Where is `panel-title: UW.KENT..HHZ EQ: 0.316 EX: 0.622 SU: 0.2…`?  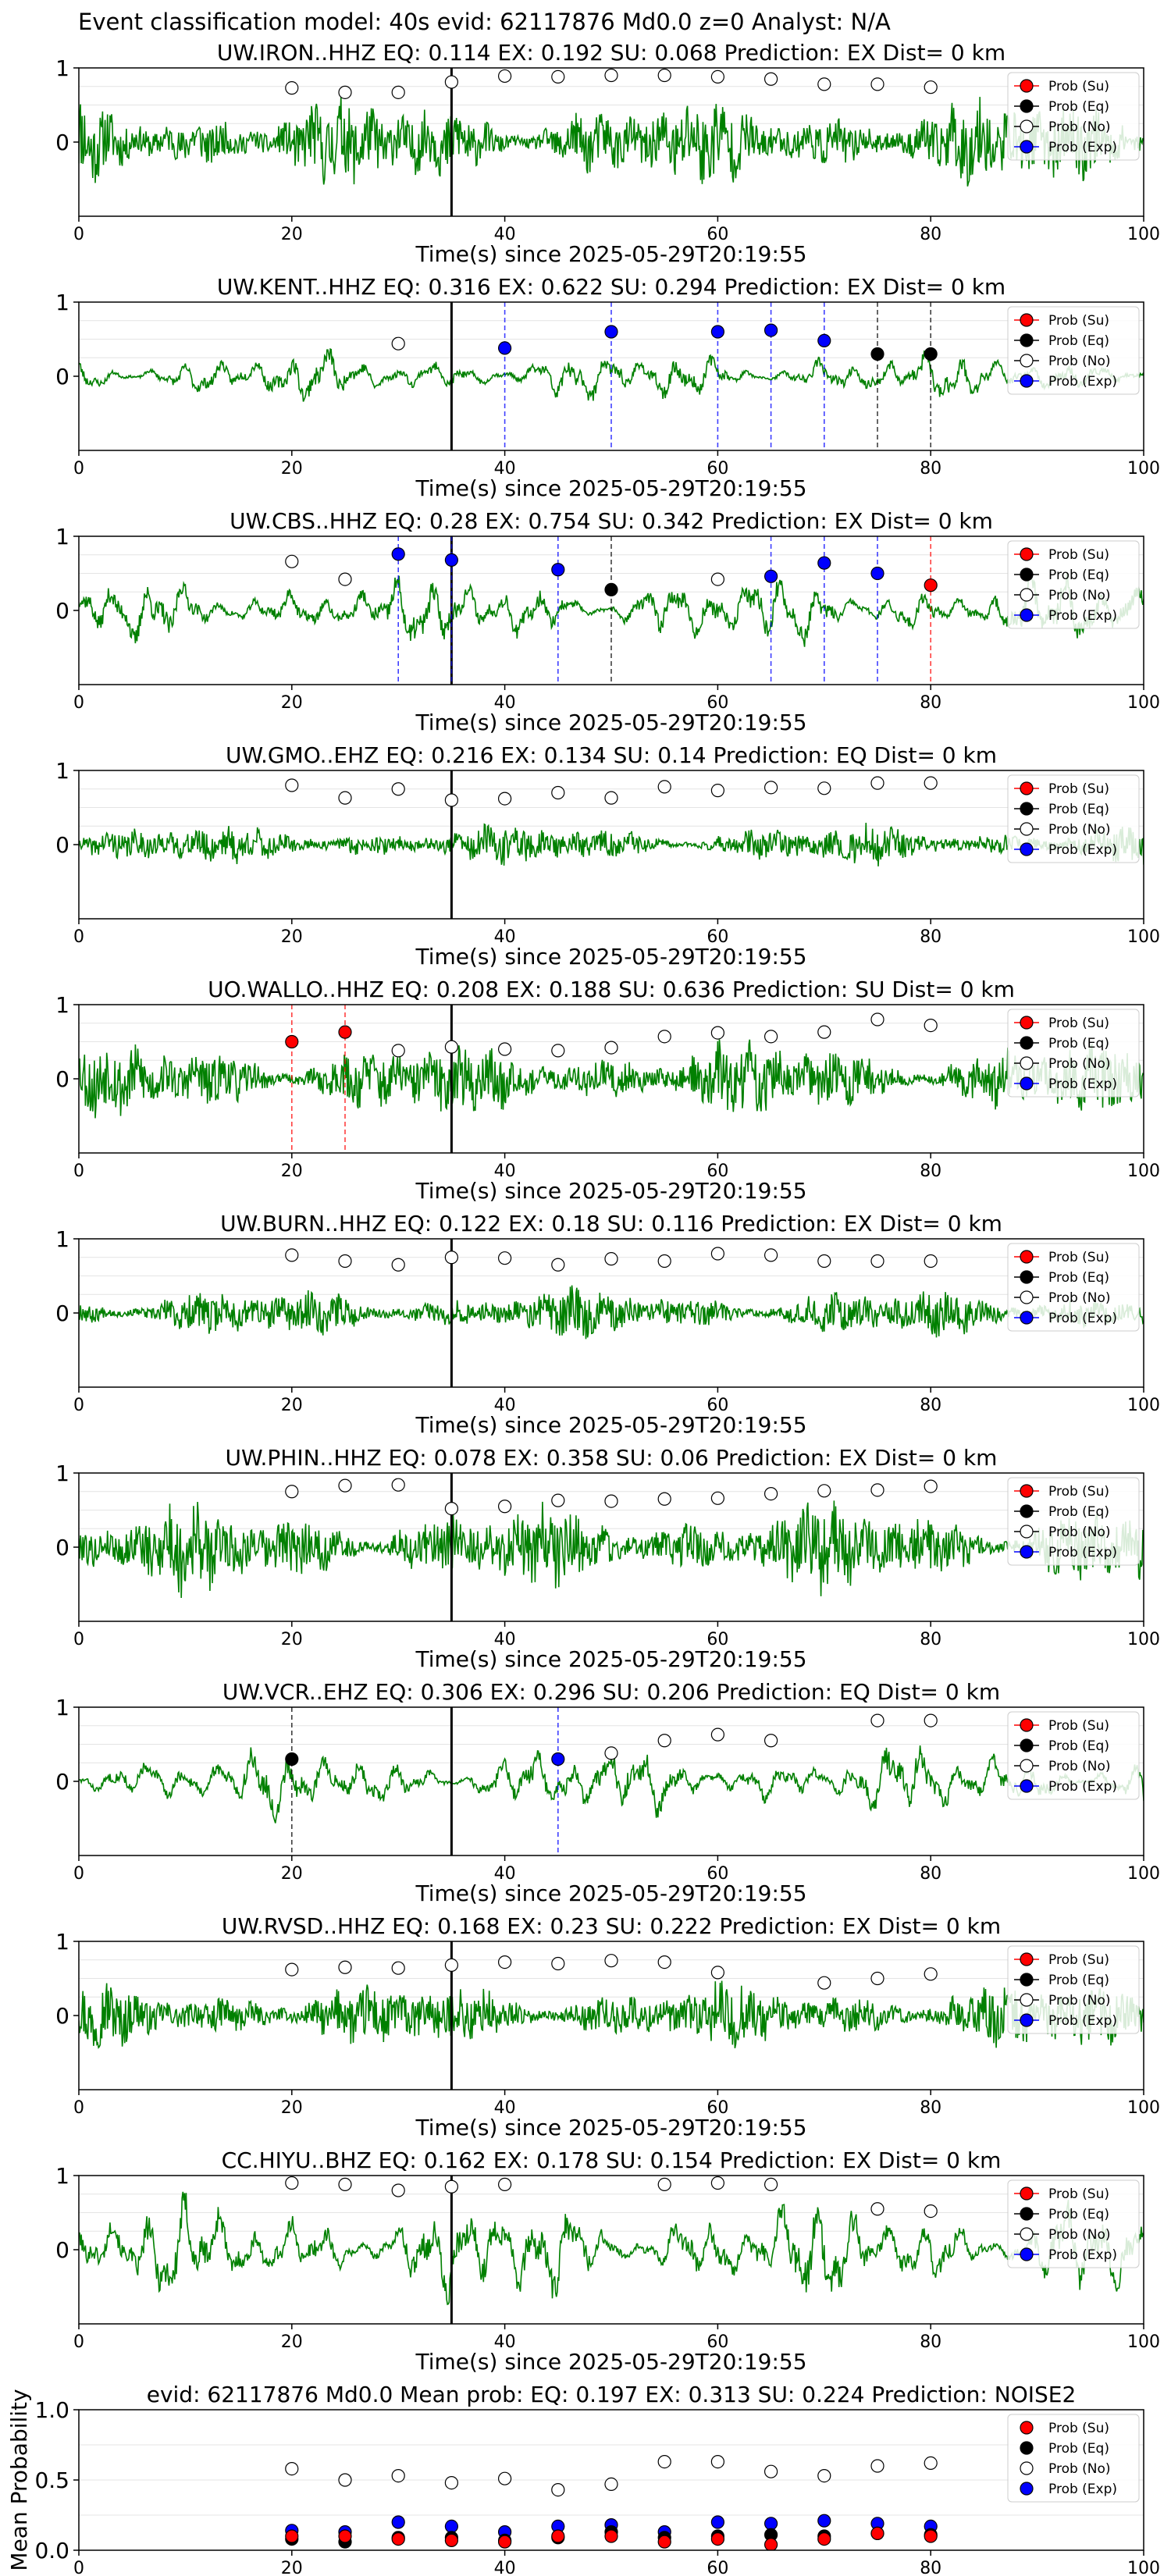
panel-title: UW.KENT..HHZ EQ: 0.316 EX: 0.622 SU: 0.2… is located at coordinates (611, 287).